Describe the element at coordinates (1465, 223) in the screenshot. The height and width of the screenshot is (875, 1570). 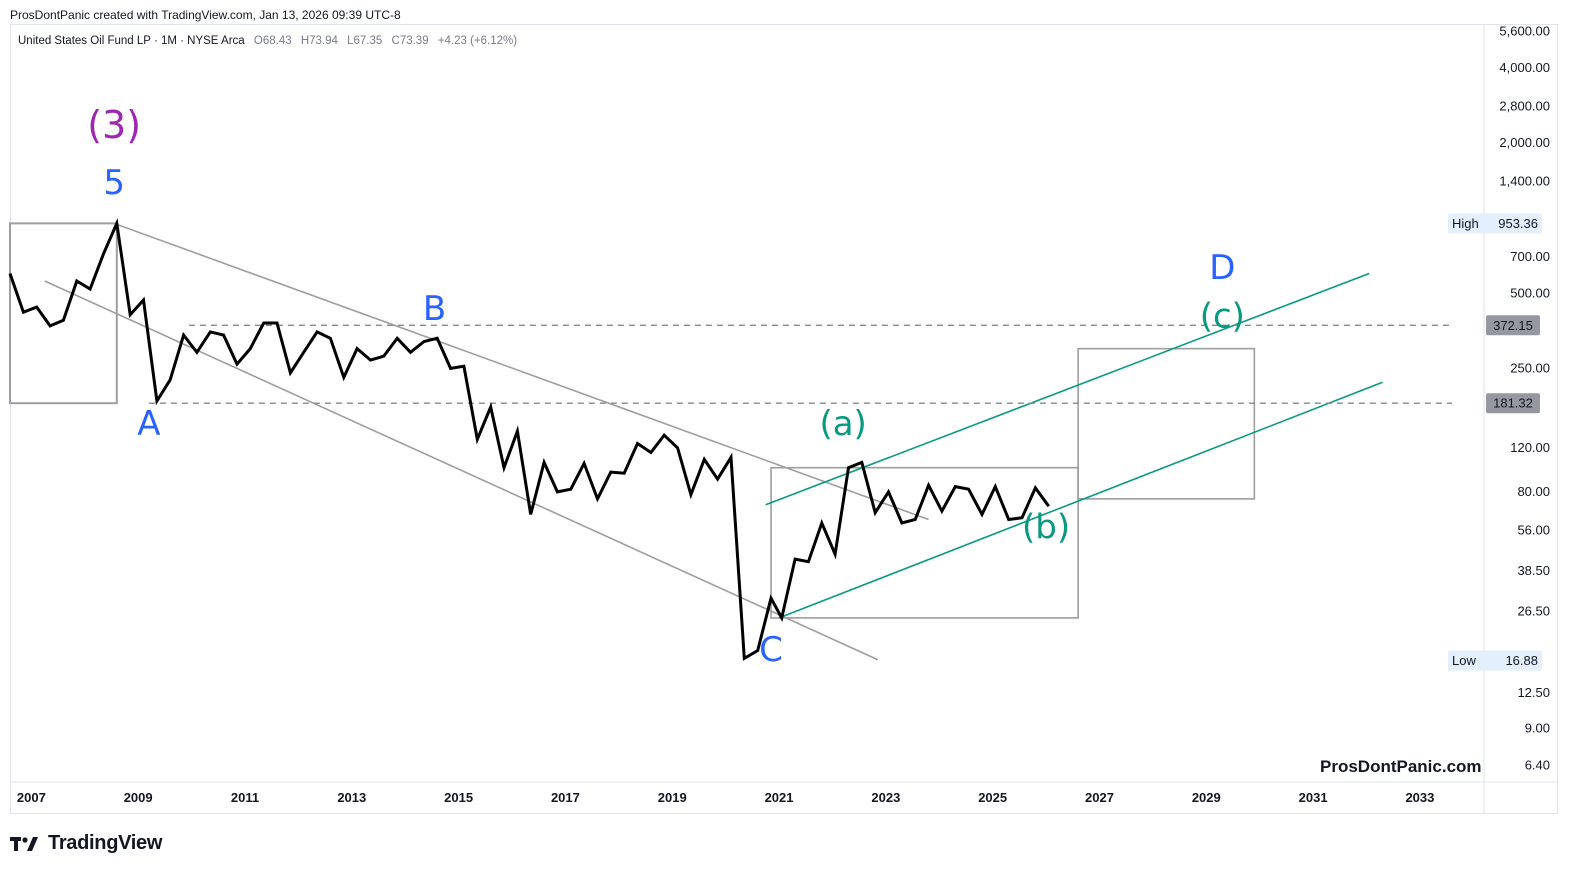
I see `extreme-name-high: High` at that location.